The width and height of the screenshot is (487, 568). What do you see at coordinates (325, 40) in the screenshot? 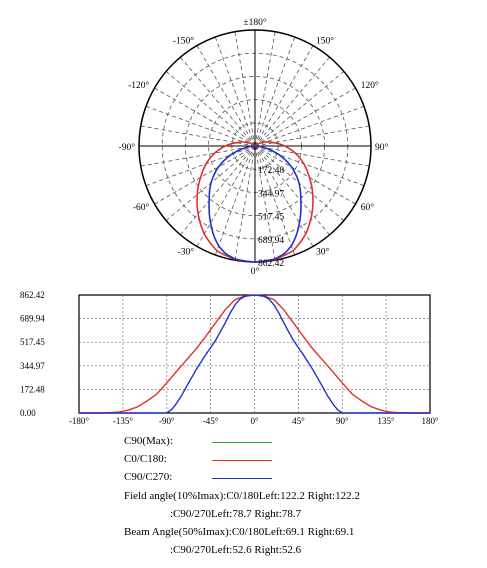
I see `polar-angle-label: 150°` at bounding box center [325, 40].